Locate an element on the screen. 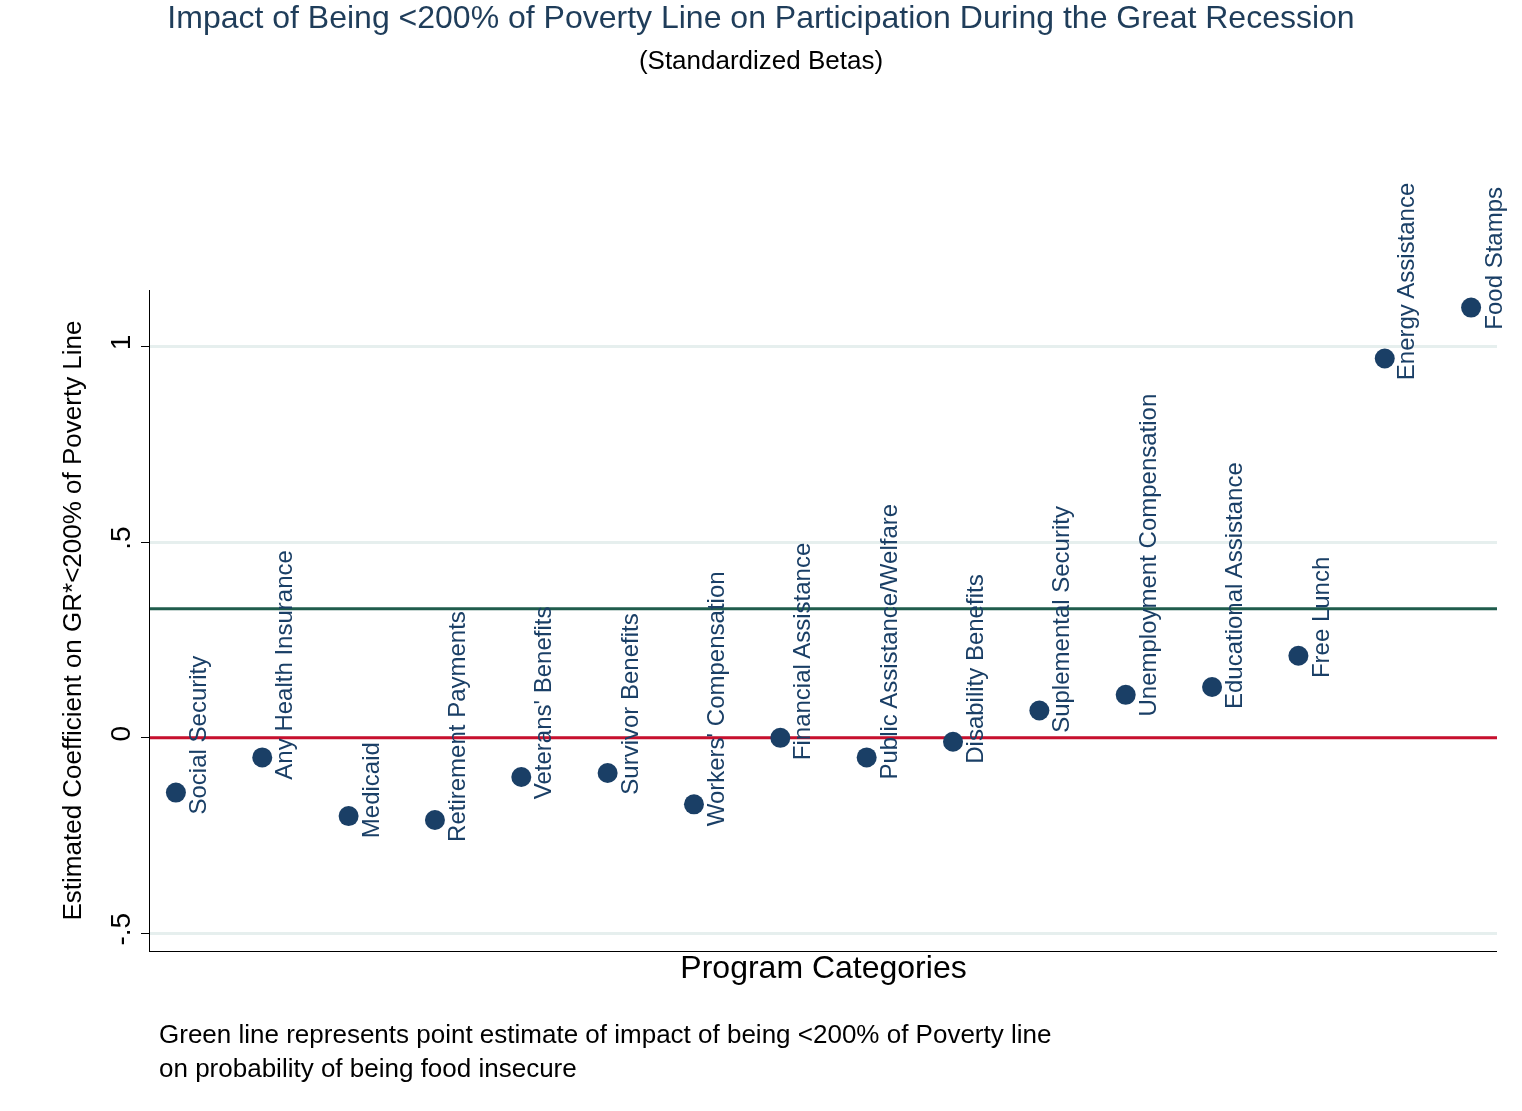  x-tick-label: Veterans' Benefits is located at coordinates (543, 703).